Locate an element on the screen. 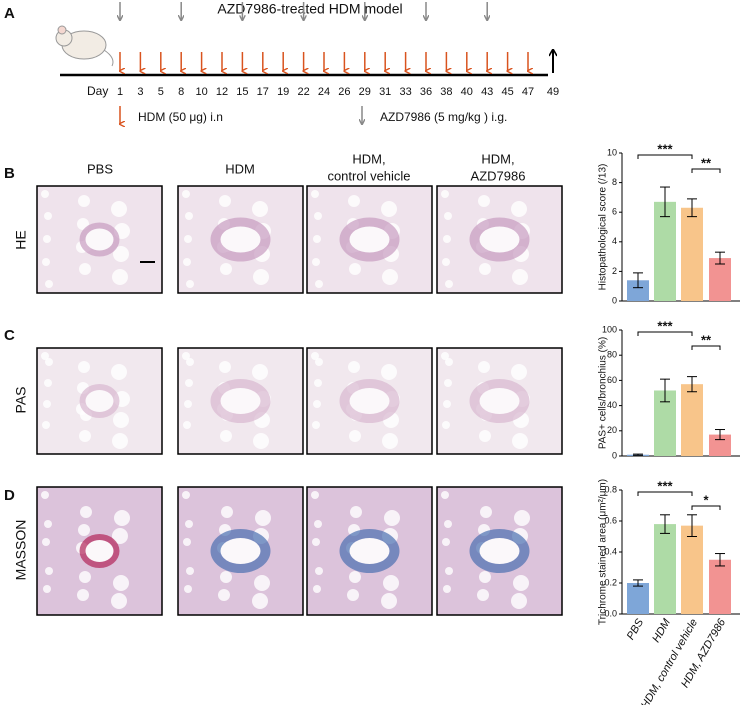 The width and height of the screenshot is (746, 705). day-tick-label: 29 is located at coordinates (365, 92).